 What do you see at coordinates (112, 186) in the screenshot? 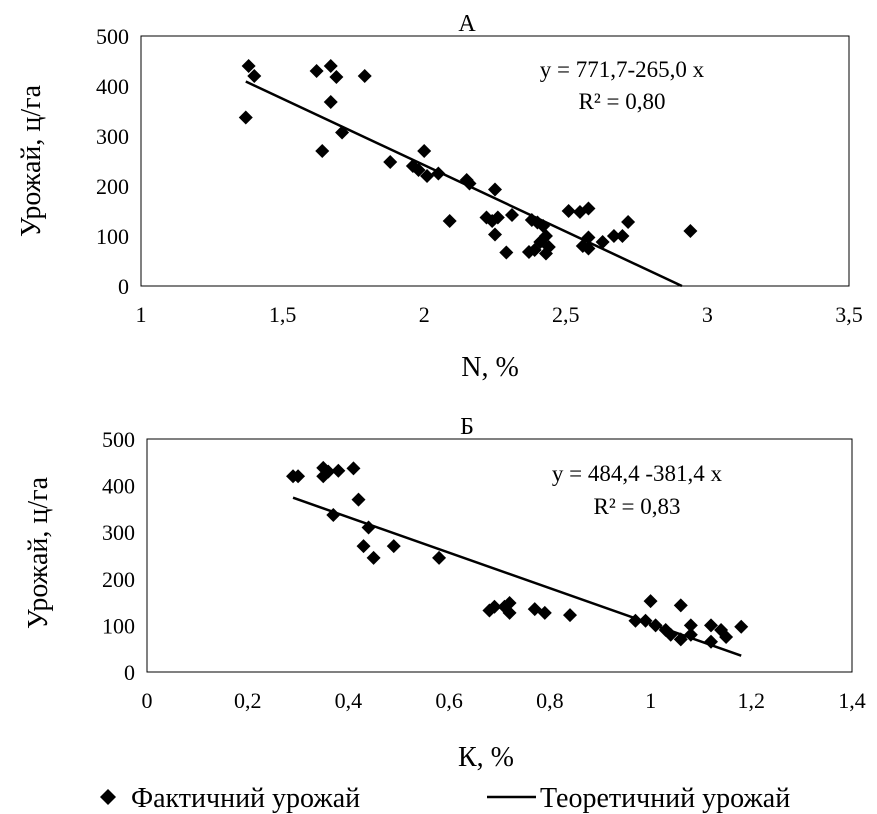
I see `chart-a-y-tick-label: 200` at bounding box center [112, 186].